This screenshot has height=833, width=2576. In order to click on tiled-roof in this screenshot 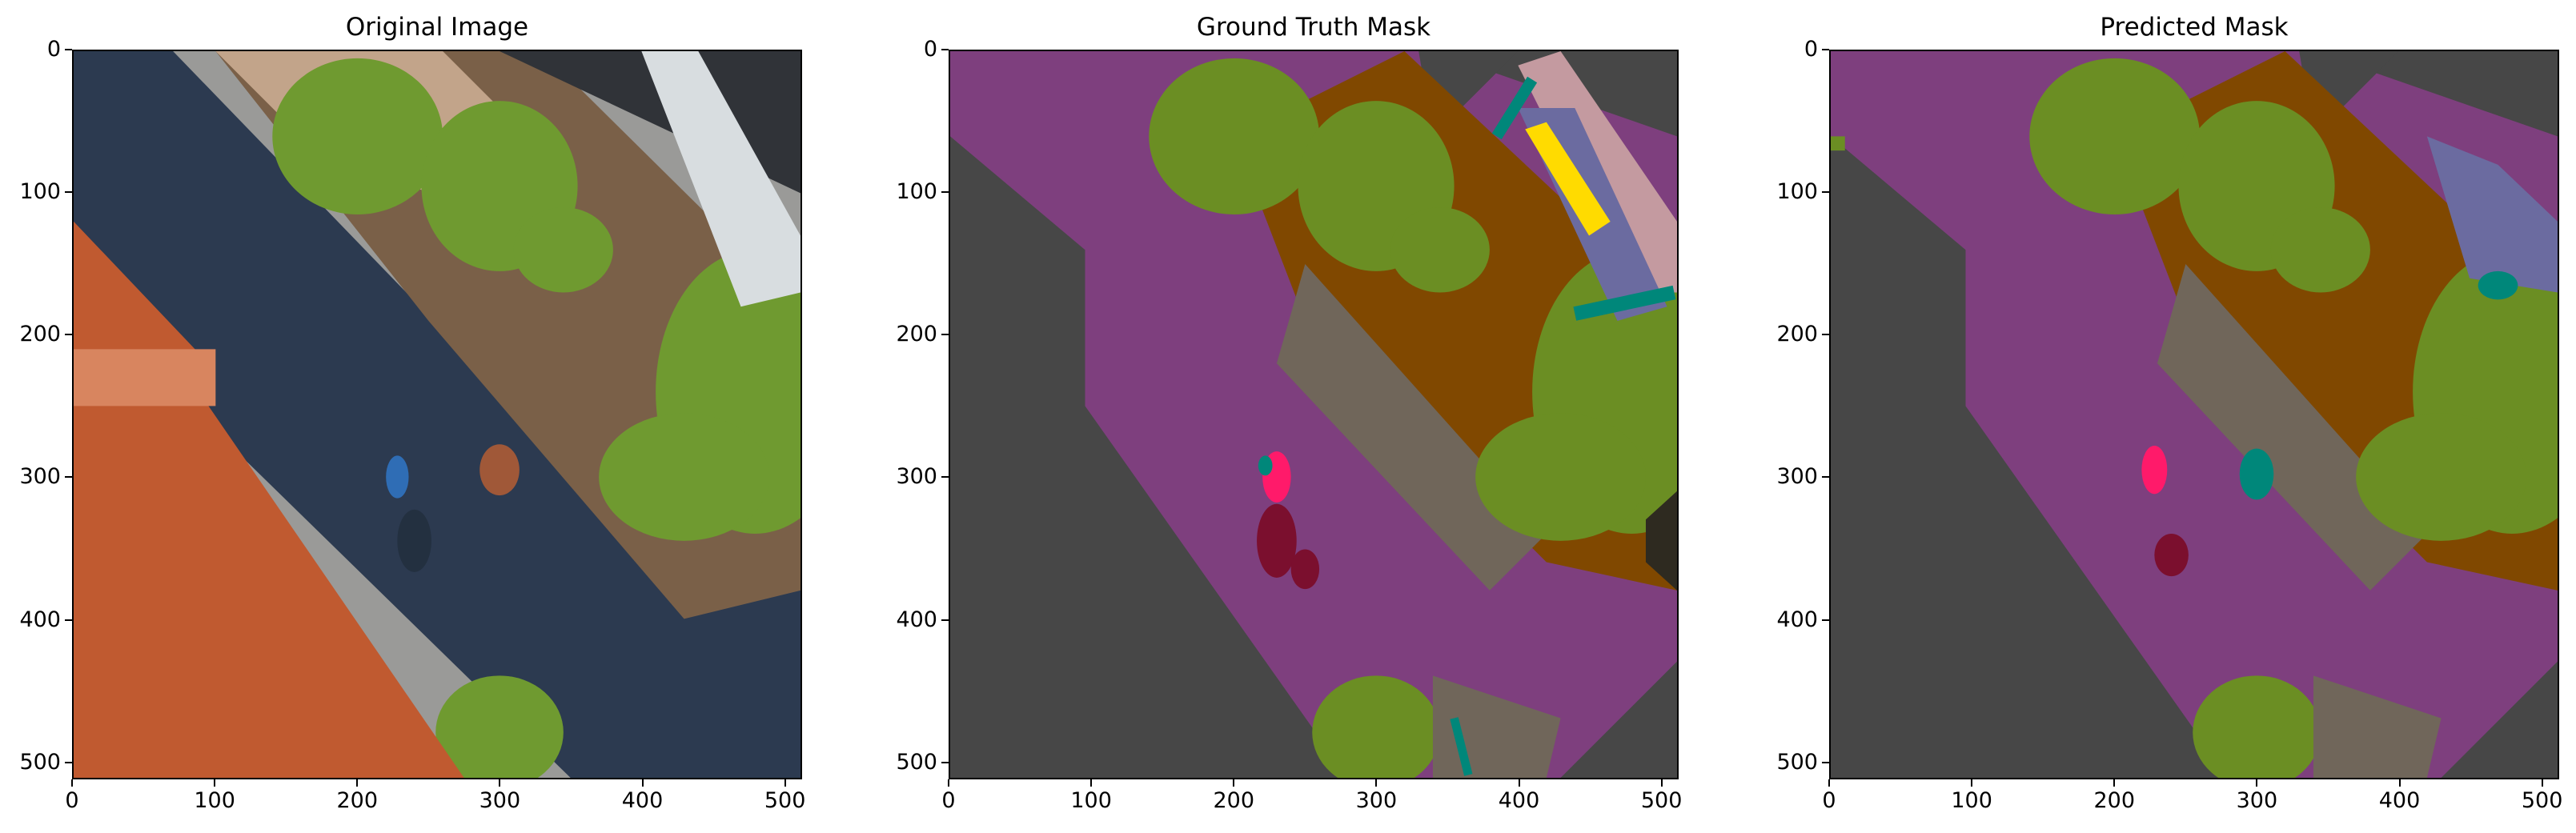, I will do `click(269, 468)`.